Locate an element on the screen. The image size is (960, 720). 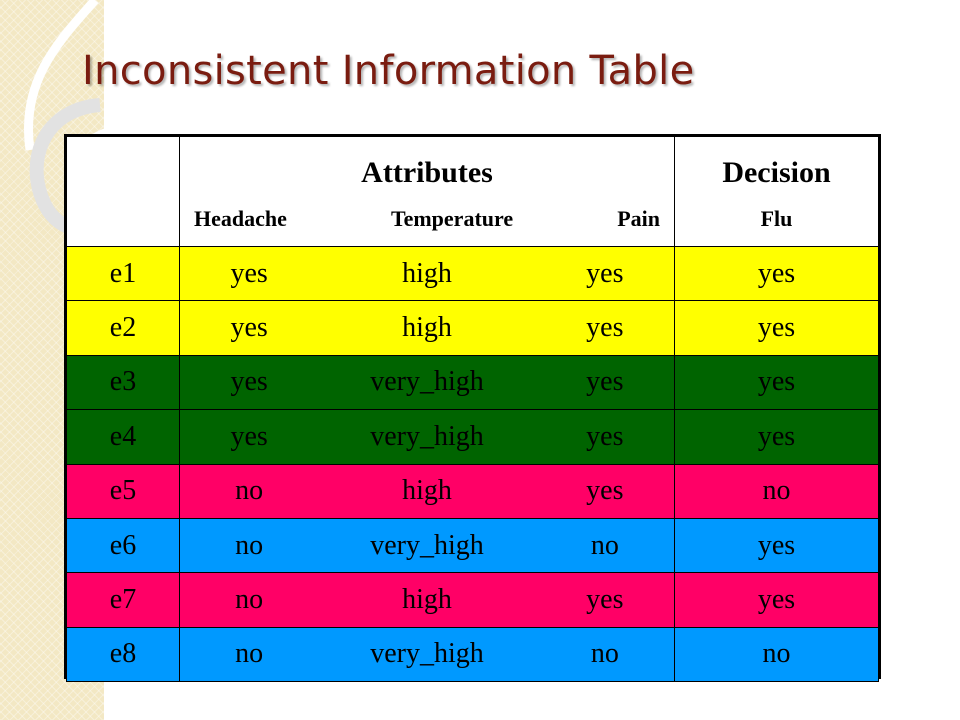
table-row: e1 yes high yes yes is located at coordinates (472, 273).